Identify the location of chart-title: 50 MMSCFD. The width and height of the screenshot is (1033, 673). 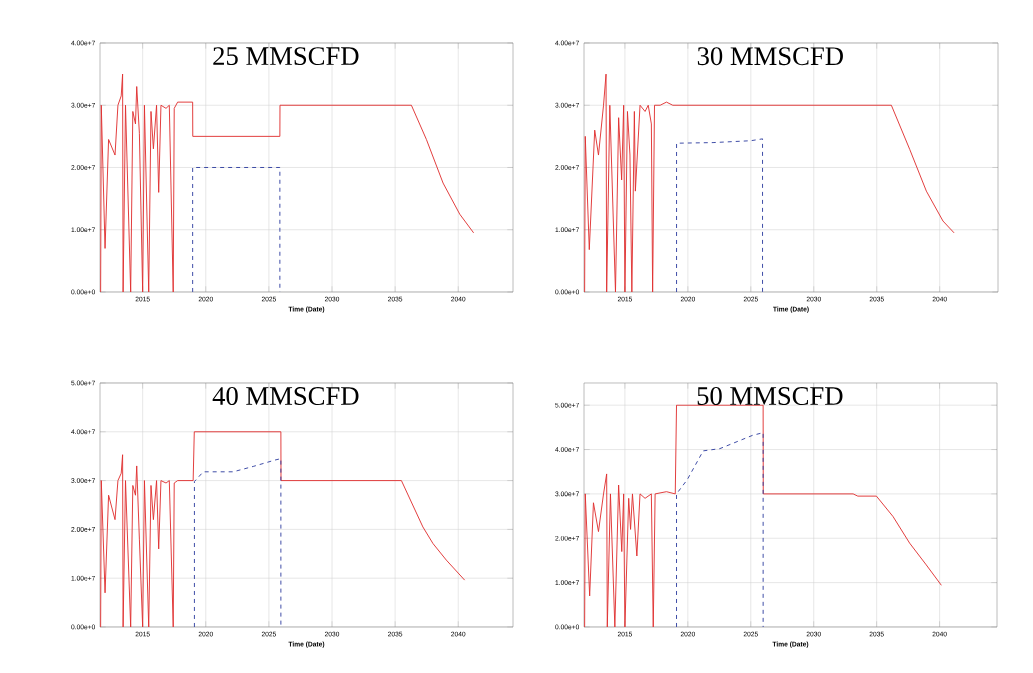
(770, 396).